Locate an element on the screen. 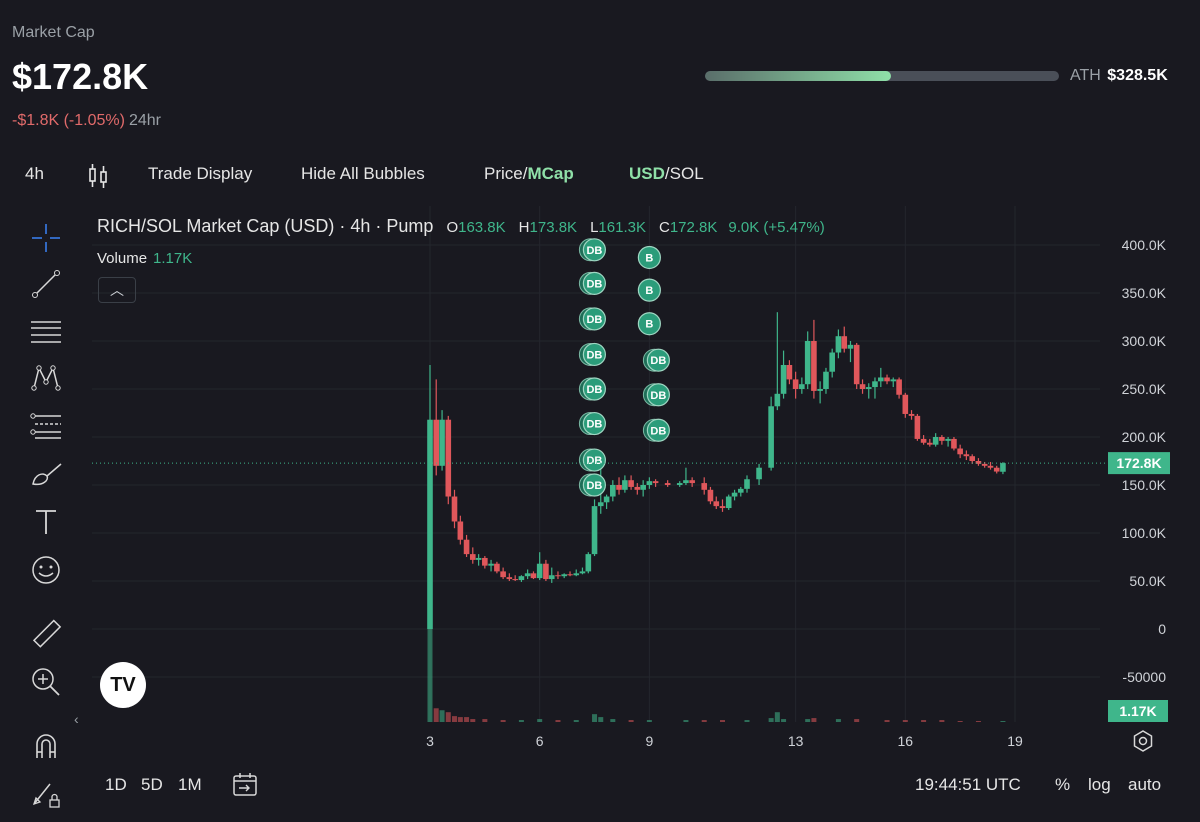 This screenshot has height=822, width=1200. crosshair-icon is located at coordinates (46, 238).